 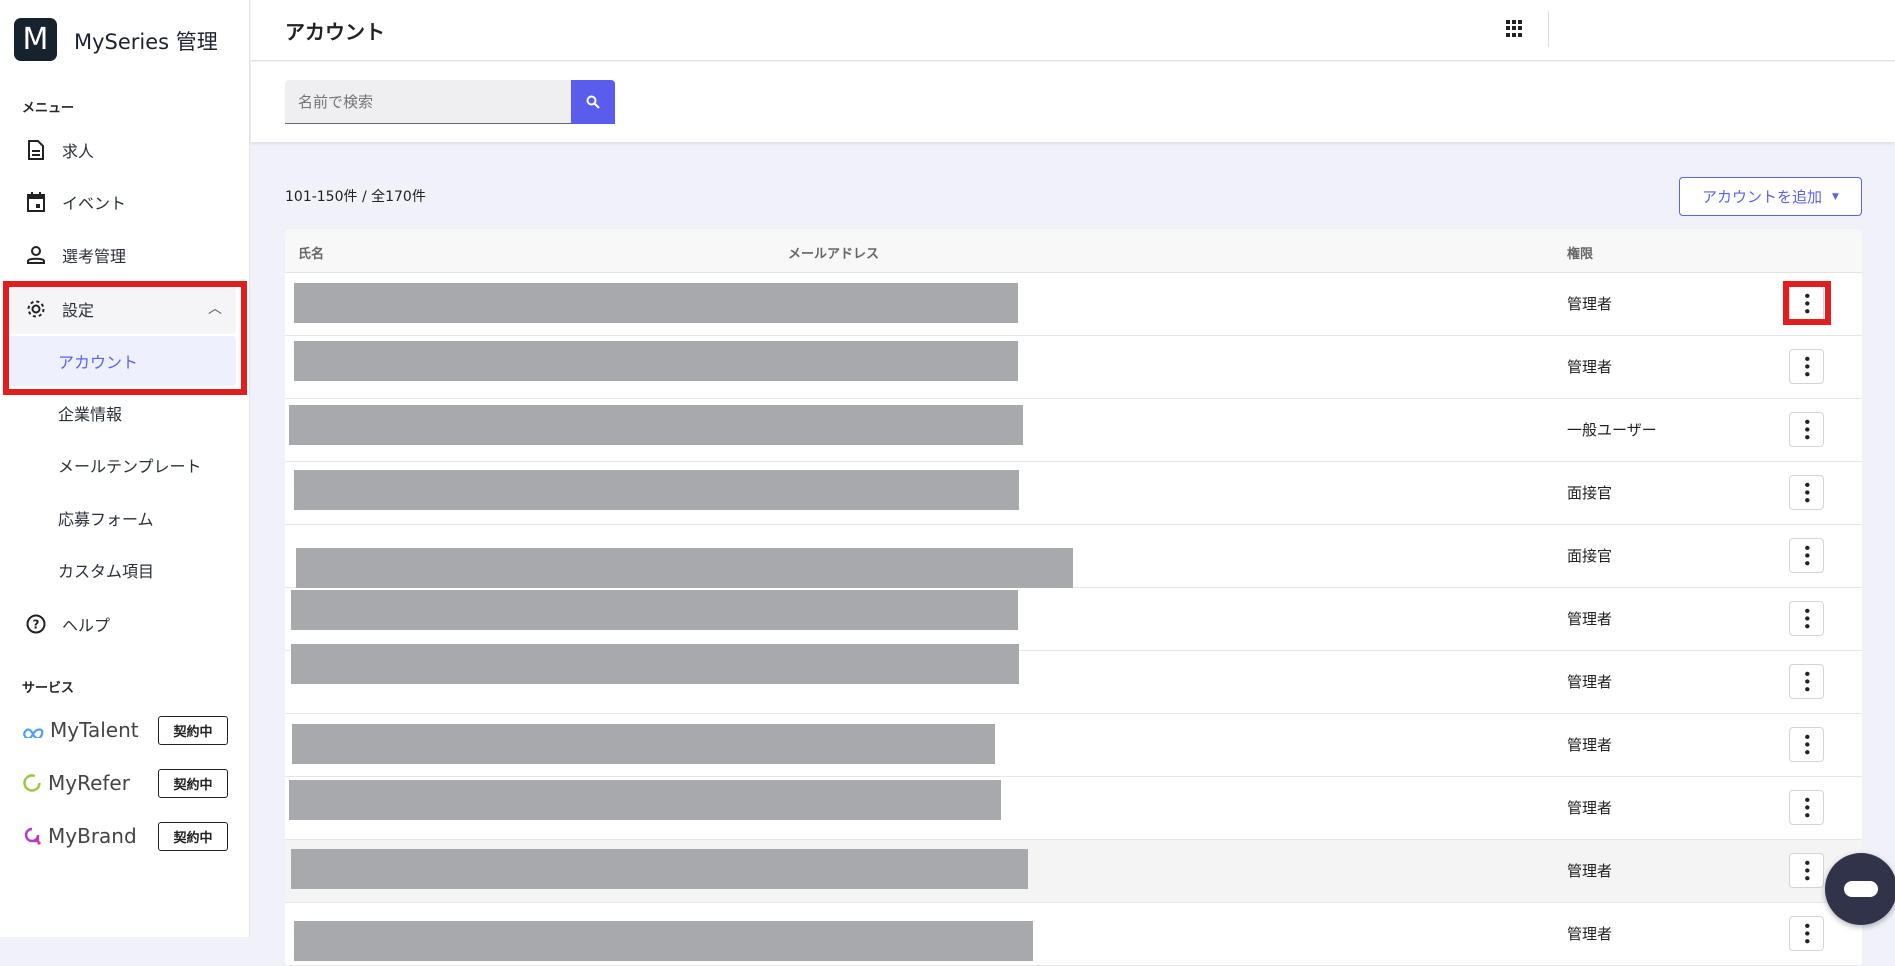 I want to click on mytalent-logo-icon, so click(x=33, y=733).